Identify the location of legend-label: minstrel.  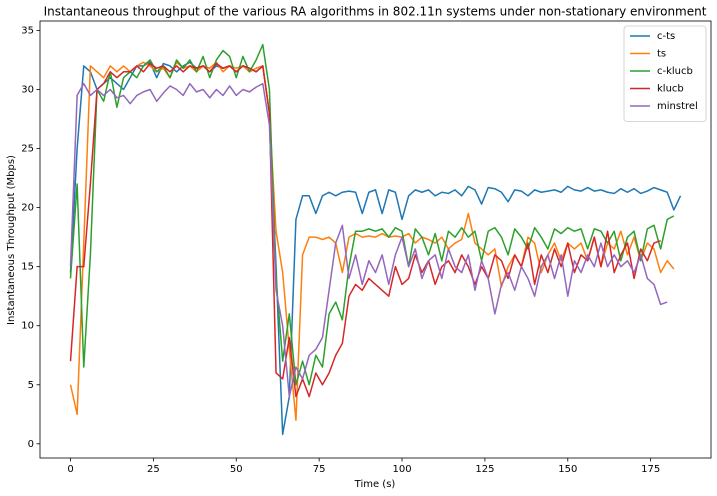
(677, 106).